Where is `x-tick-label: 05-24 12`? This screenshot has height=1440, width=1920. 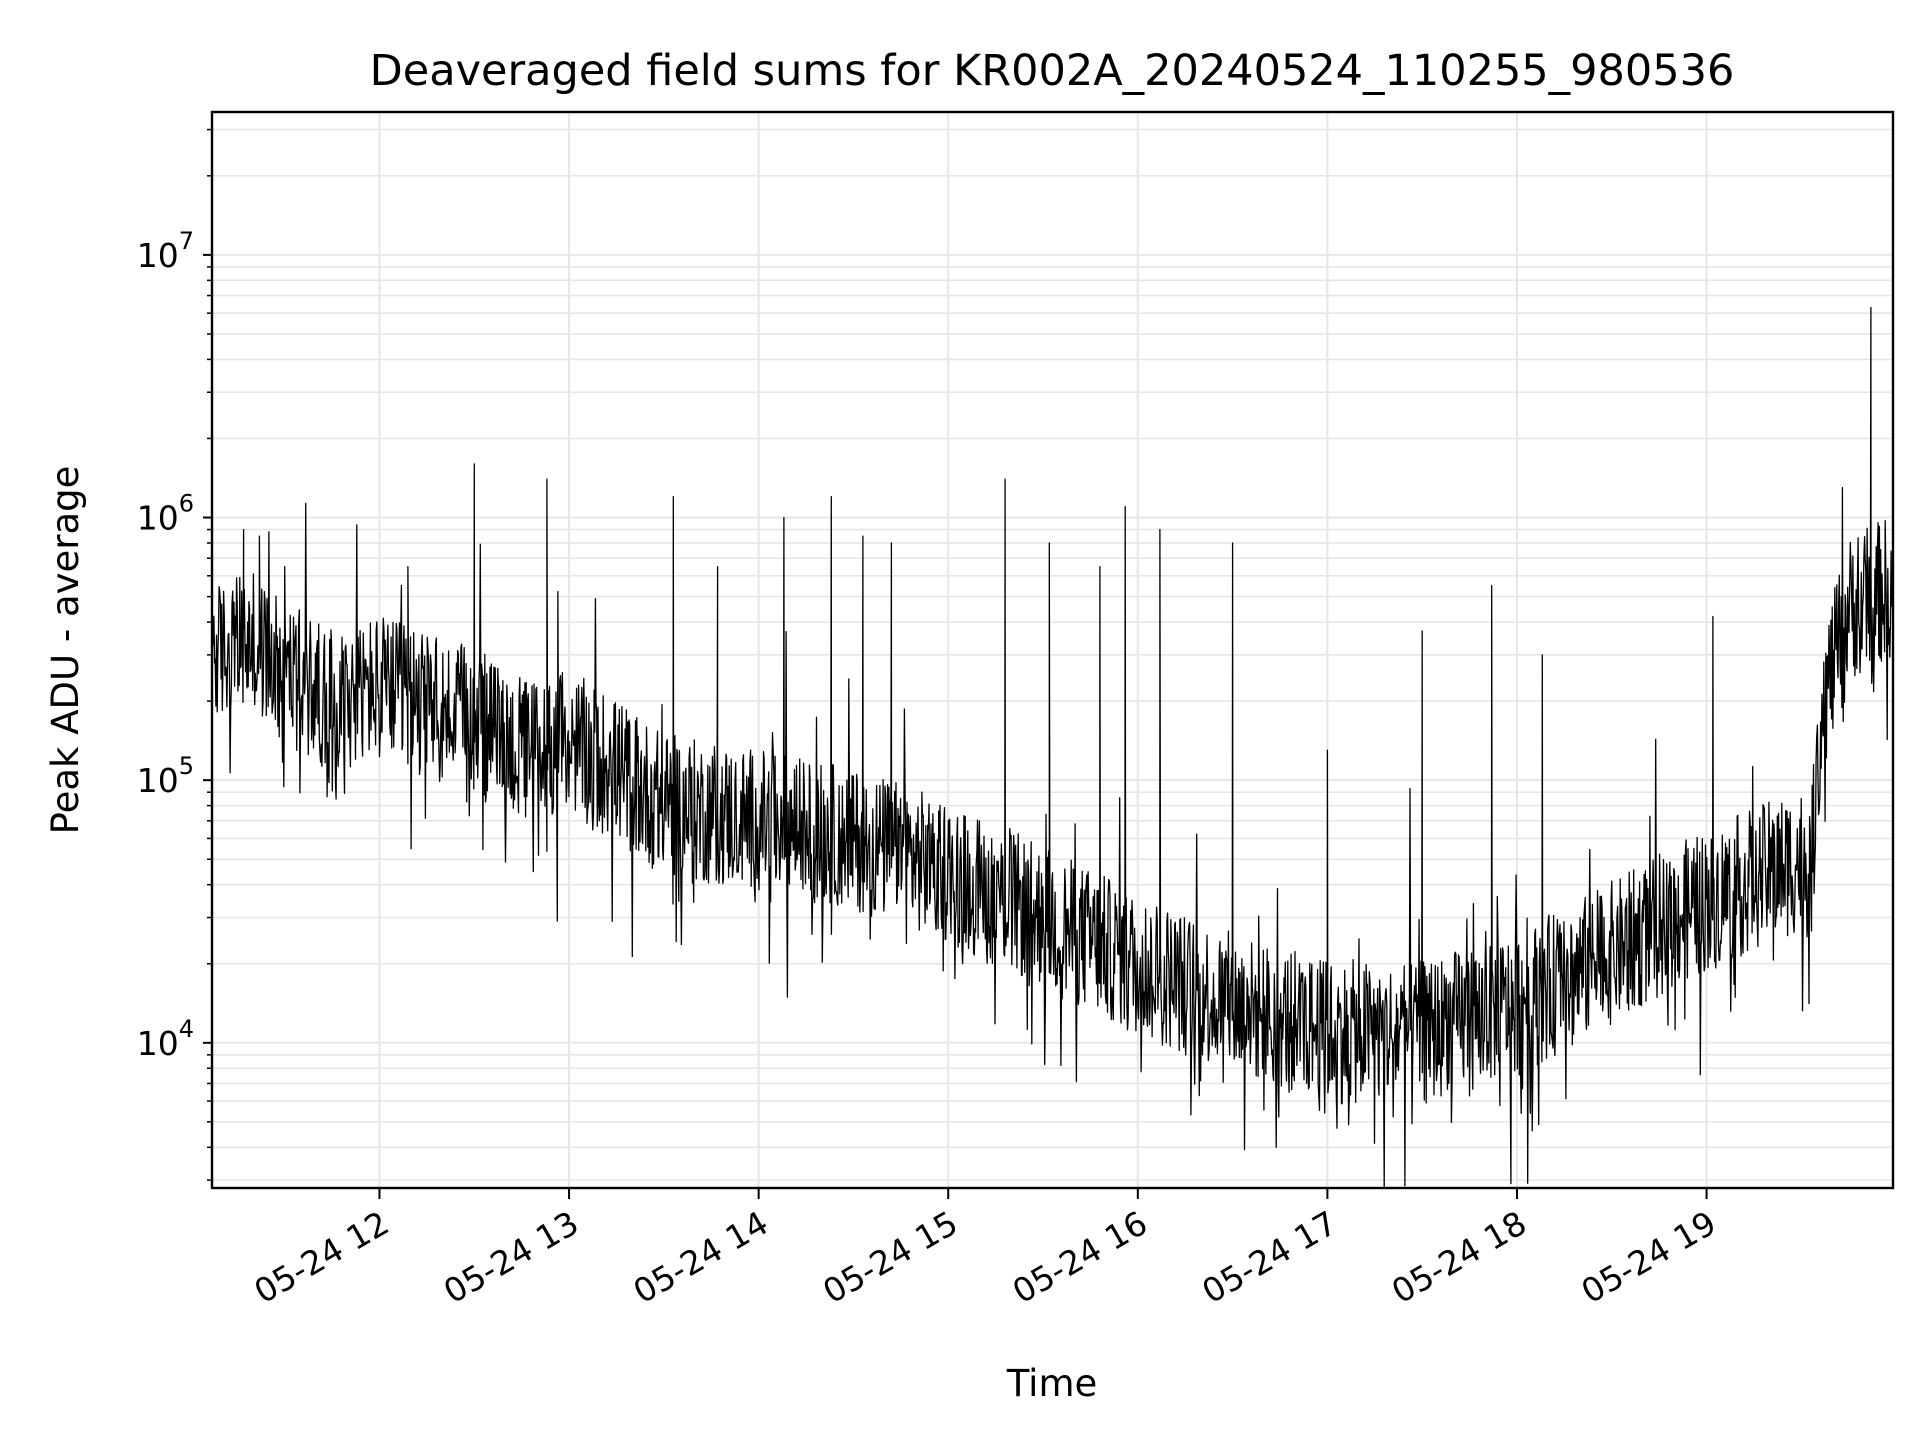
x-tick-label: 05-24 12 is located at coordinates (321, 1257).